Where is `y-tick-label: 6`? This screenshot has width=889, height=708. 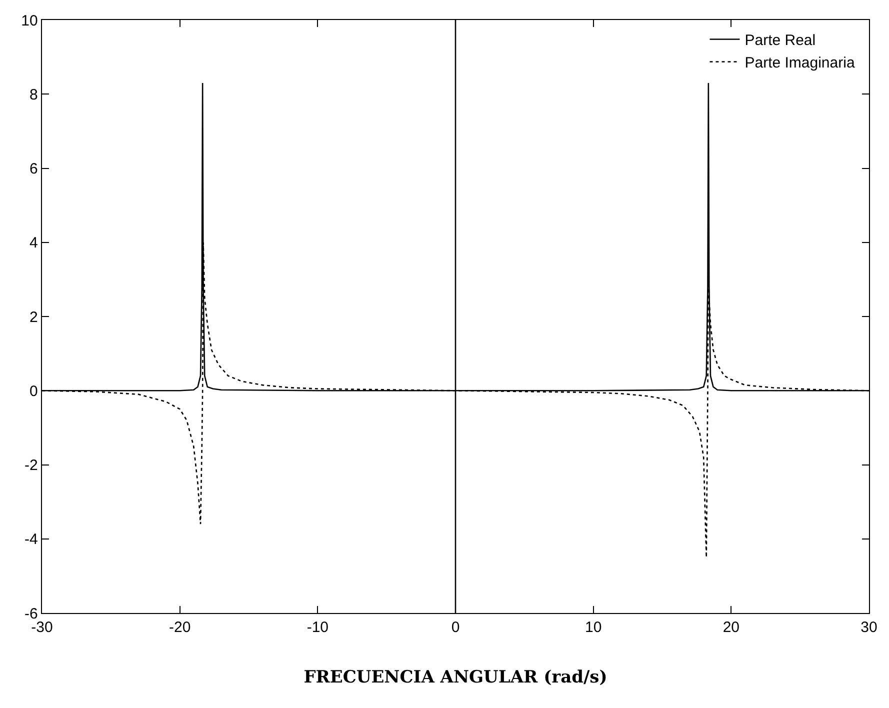
y-tick-label: 6 is located at coordinates (34, 169).